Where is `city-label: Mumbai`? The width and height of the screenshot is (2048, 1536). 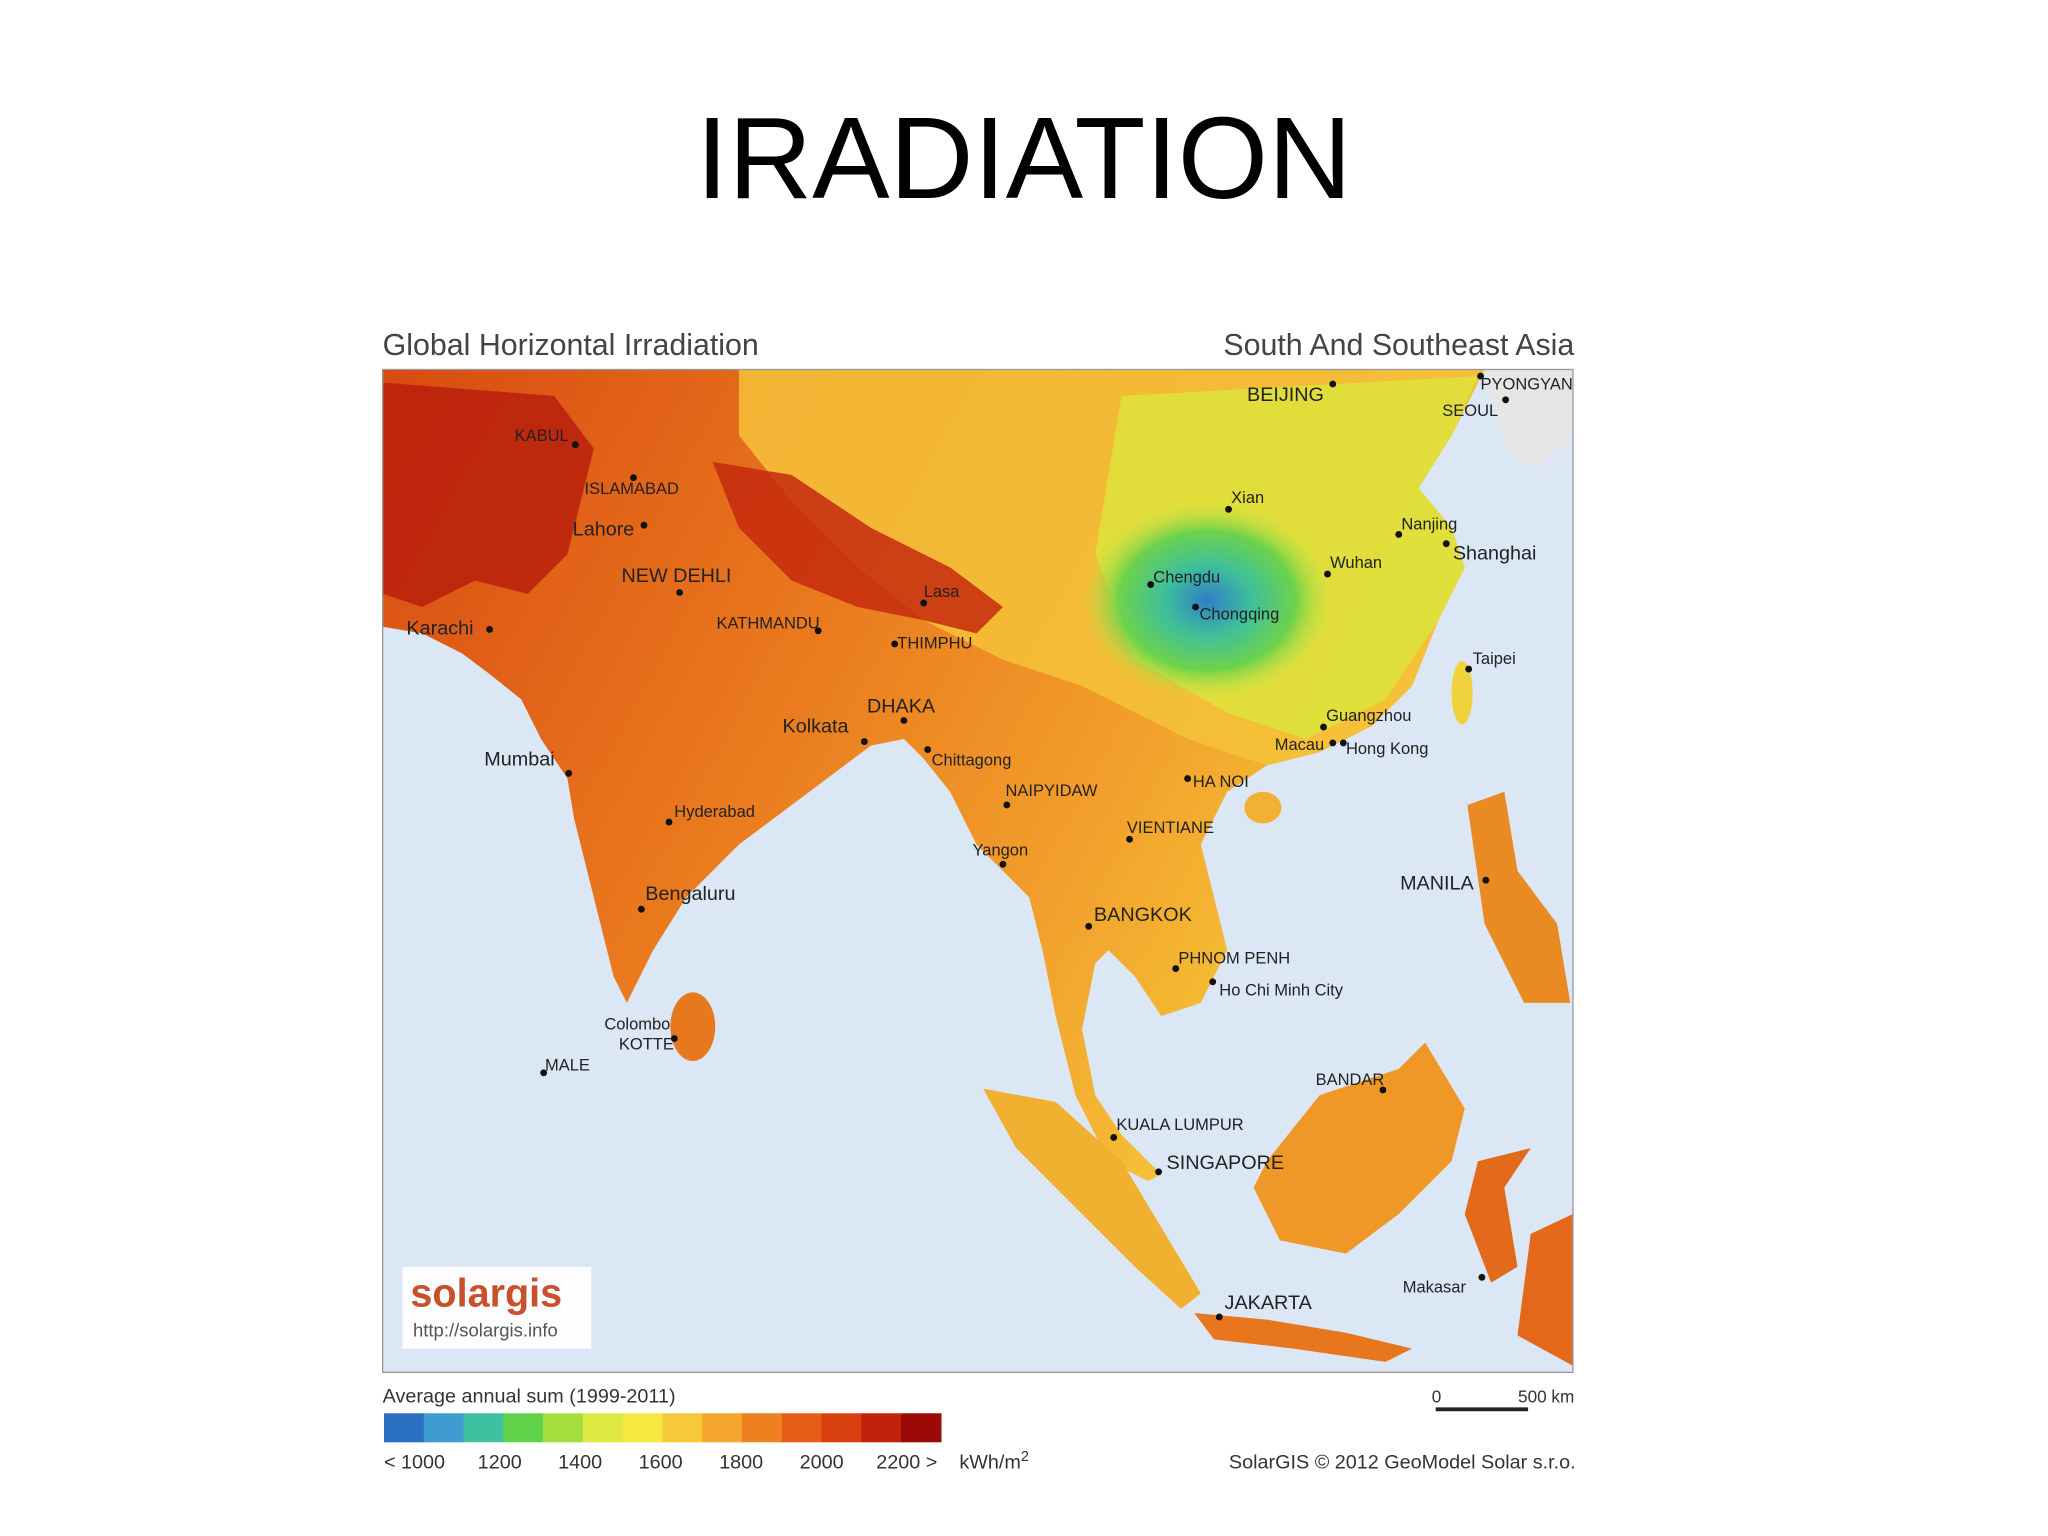
city-label: Mumbai is located at coordinates (519, 759).